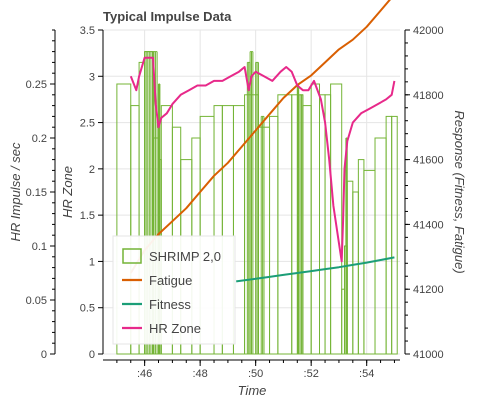  Describe the element at coordinates (428, 96) in the screenshot. I see `response-axis-tick-label: 41800` at that location.